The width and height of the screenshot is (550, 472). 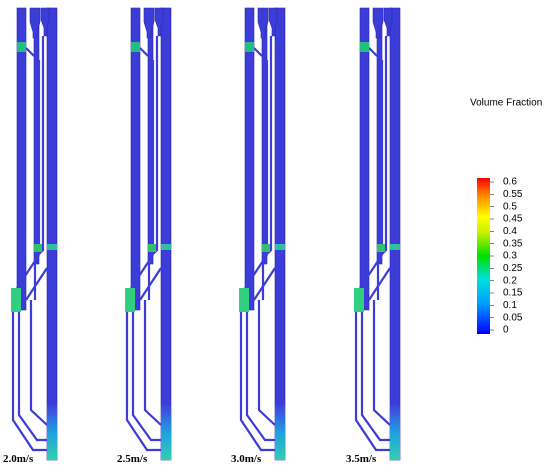 What do you see at coordinates (361, 459) in the screenshot?
I see `panel-label: 3.5m/s` at bounding box center [361, 459].